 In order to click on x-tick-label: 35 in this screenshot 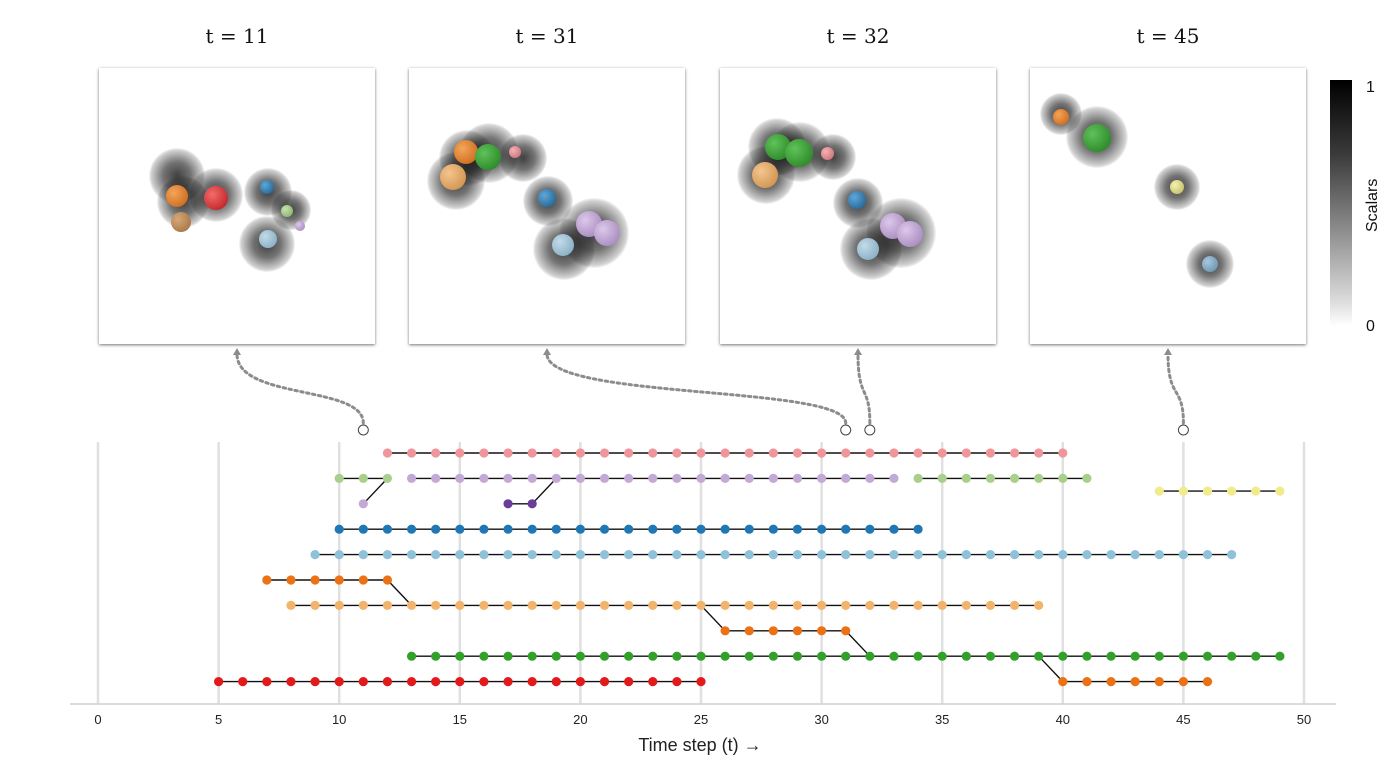, I will do `click(942, 719)`.